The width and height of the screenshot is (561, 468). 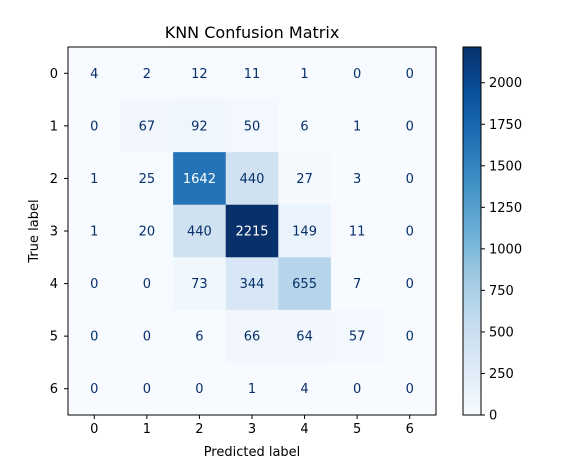 What do you see at coordinates (501, 332) in the screenshot?
I see `colorbar-tick-label-2: 500` at bounding box center [501, 332].